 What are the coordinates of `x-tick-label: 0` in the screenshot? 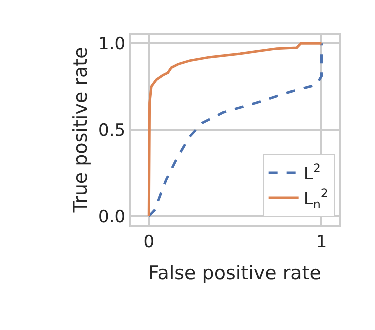 It's located at (149, 242).